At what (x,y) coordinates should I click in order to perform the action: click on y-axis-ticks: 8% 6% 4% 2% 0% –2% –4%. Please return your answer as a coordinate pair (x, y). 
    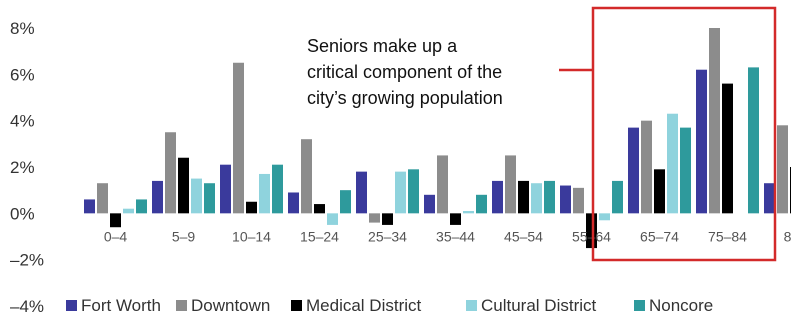
    Looking at the image, I should click on (27, 167).